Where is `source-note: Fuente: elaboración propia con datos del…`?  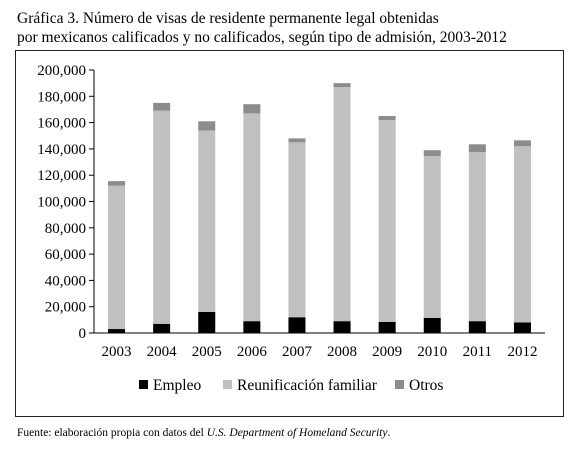 source-note: Fuente: elaboración propia con datos del… is located at coordinates (203, 433).